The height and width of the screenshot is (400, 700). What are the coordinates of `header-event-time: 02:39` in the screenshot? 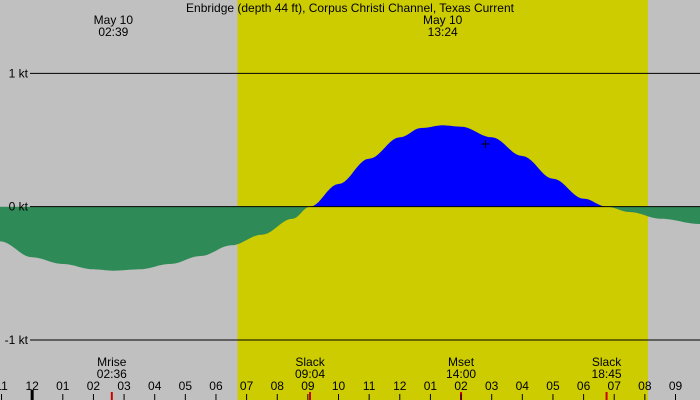 It's located at (113, 32).